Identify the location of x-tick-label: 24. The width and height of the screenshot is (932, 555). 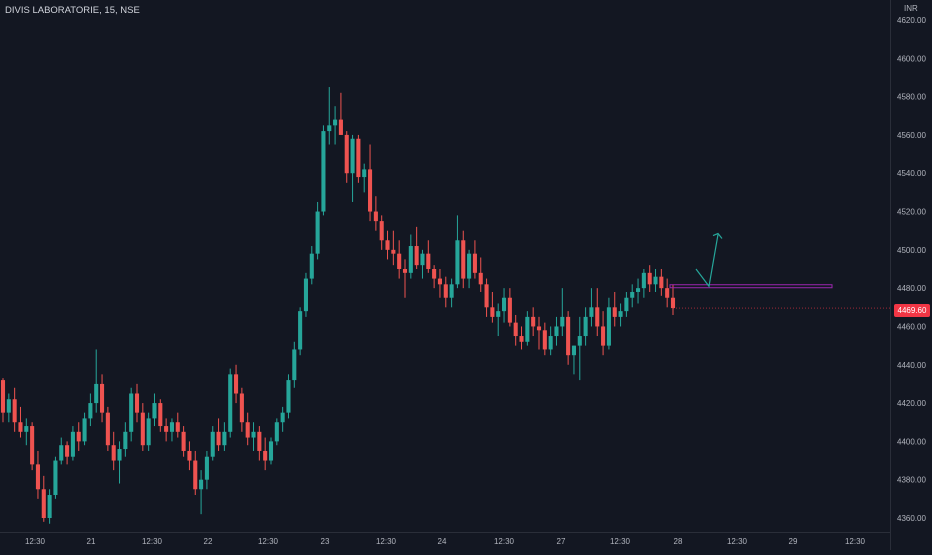
(442, 541).